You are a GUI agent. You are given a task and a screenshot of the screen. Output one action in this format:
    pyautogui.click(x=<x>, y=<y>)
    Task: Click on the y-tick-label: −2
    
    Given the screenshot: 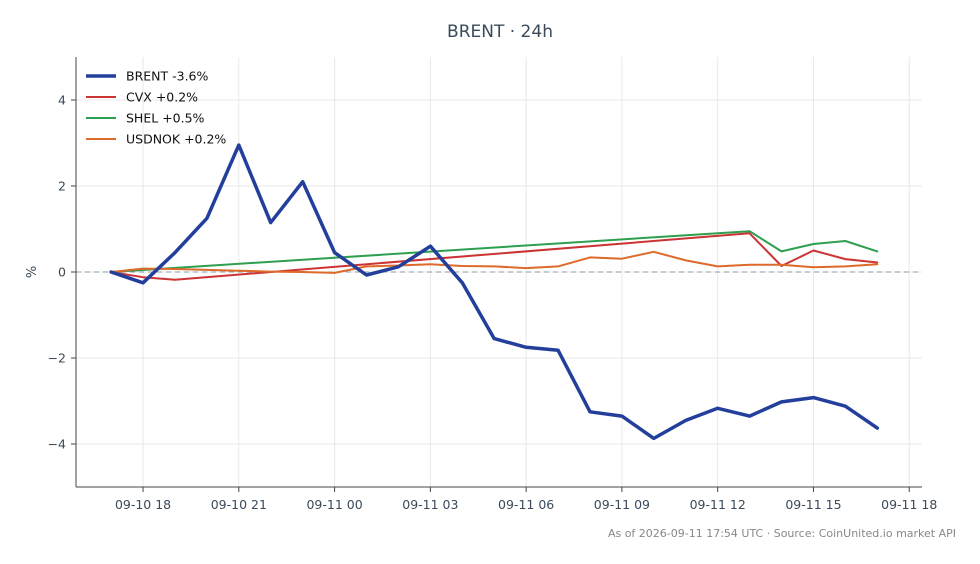 What is the action you would take?
    pyautogui.click(x=57, y=358)
    